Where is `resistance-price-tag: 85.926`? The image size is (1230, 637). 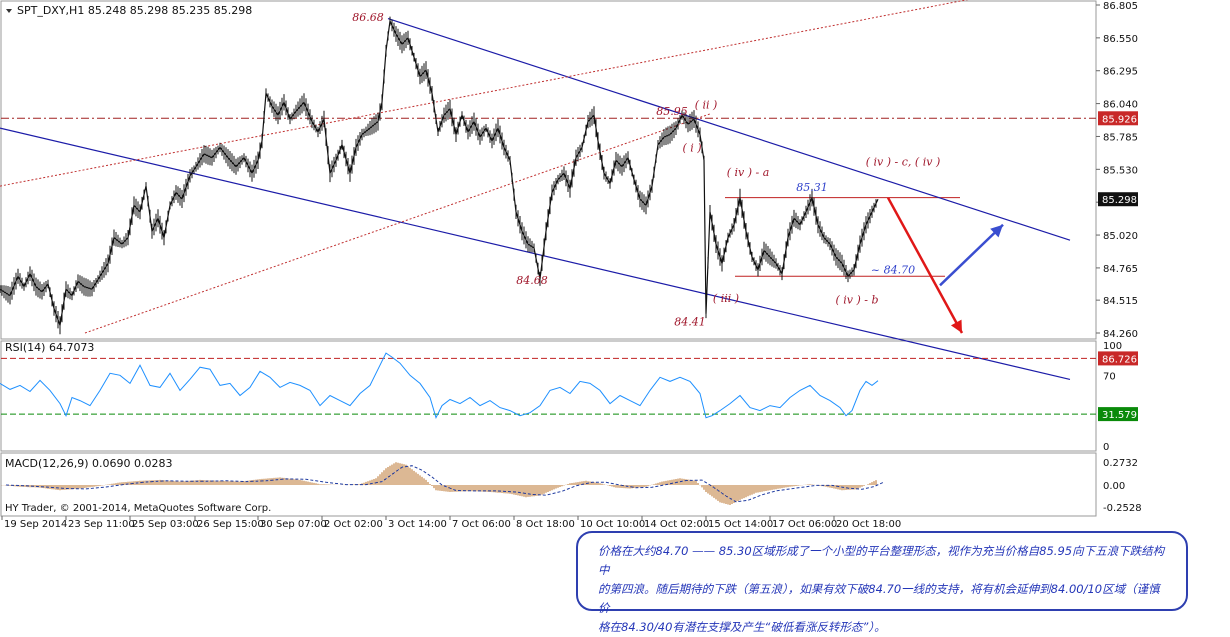 resistance-price-tag: 85.926 is located at coordinates (1119, 119).